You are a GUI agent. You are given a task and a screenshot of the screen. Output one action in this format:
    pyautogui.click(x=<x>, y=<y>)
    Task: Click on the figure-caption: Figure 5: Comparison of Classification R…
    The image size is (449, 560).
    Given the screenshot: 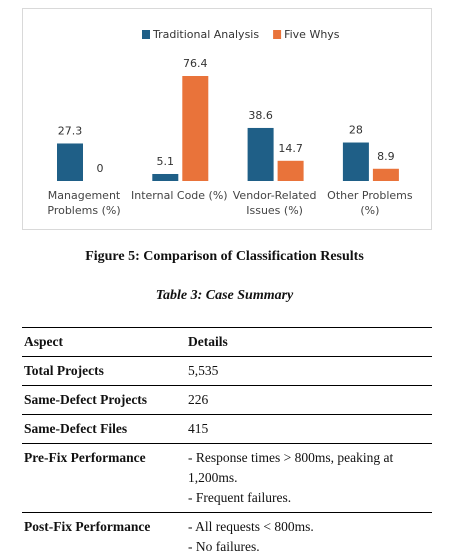 What is the action you would take?
    pyautogui.click(x=224, y=256)
    